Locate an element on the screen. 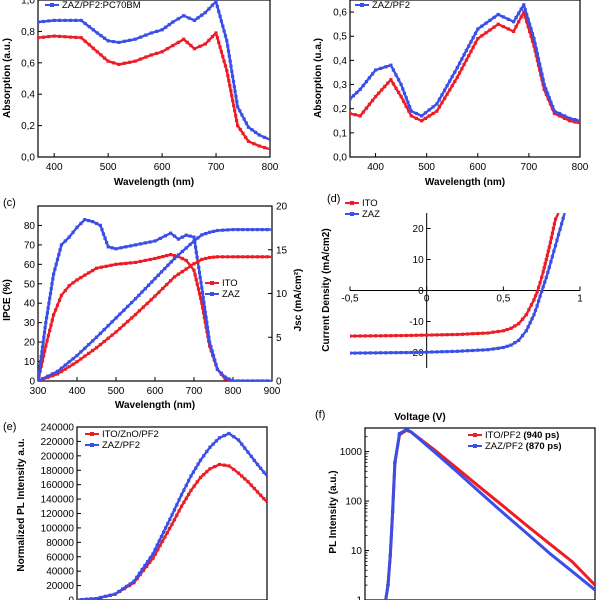  y-tick-label: 0,8 is located at coordinates (28, 32).